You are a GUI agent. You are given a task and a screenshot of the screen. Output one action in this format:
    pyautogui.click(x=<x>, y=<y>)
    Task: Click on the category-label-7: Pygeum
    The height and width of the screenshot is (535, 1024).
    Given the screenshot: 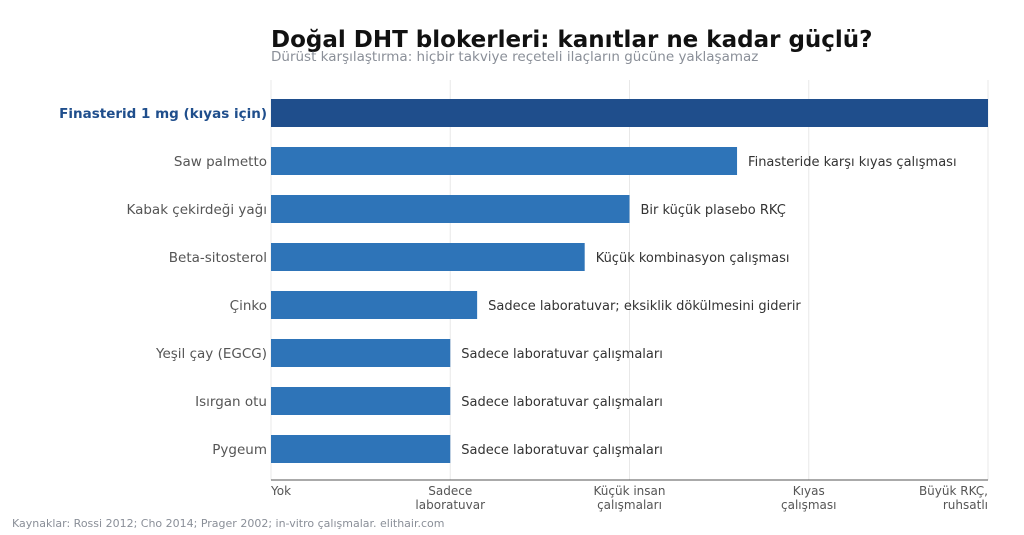 What is the action you would take?
    pyautogui.click(x=239, y=450)
    